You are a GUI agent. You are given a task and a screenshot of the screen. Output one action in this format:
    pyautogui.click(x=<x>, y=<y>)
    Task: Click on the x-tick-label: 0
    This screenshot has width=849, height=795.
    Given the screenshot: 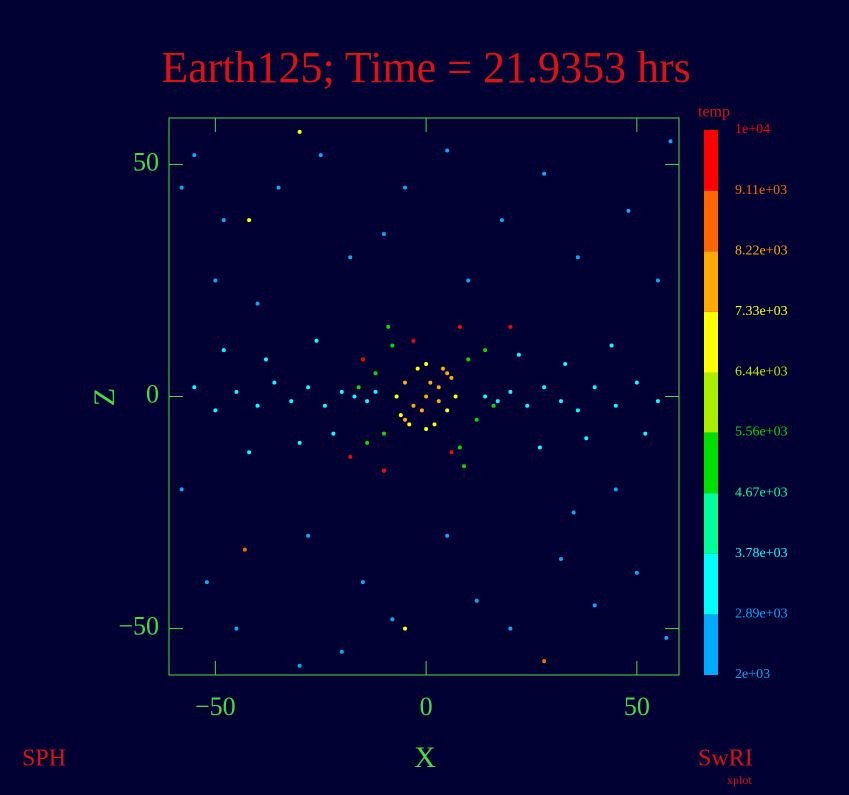 What is the action you would take?
    pyautogui.click(x=426, y=706)
    